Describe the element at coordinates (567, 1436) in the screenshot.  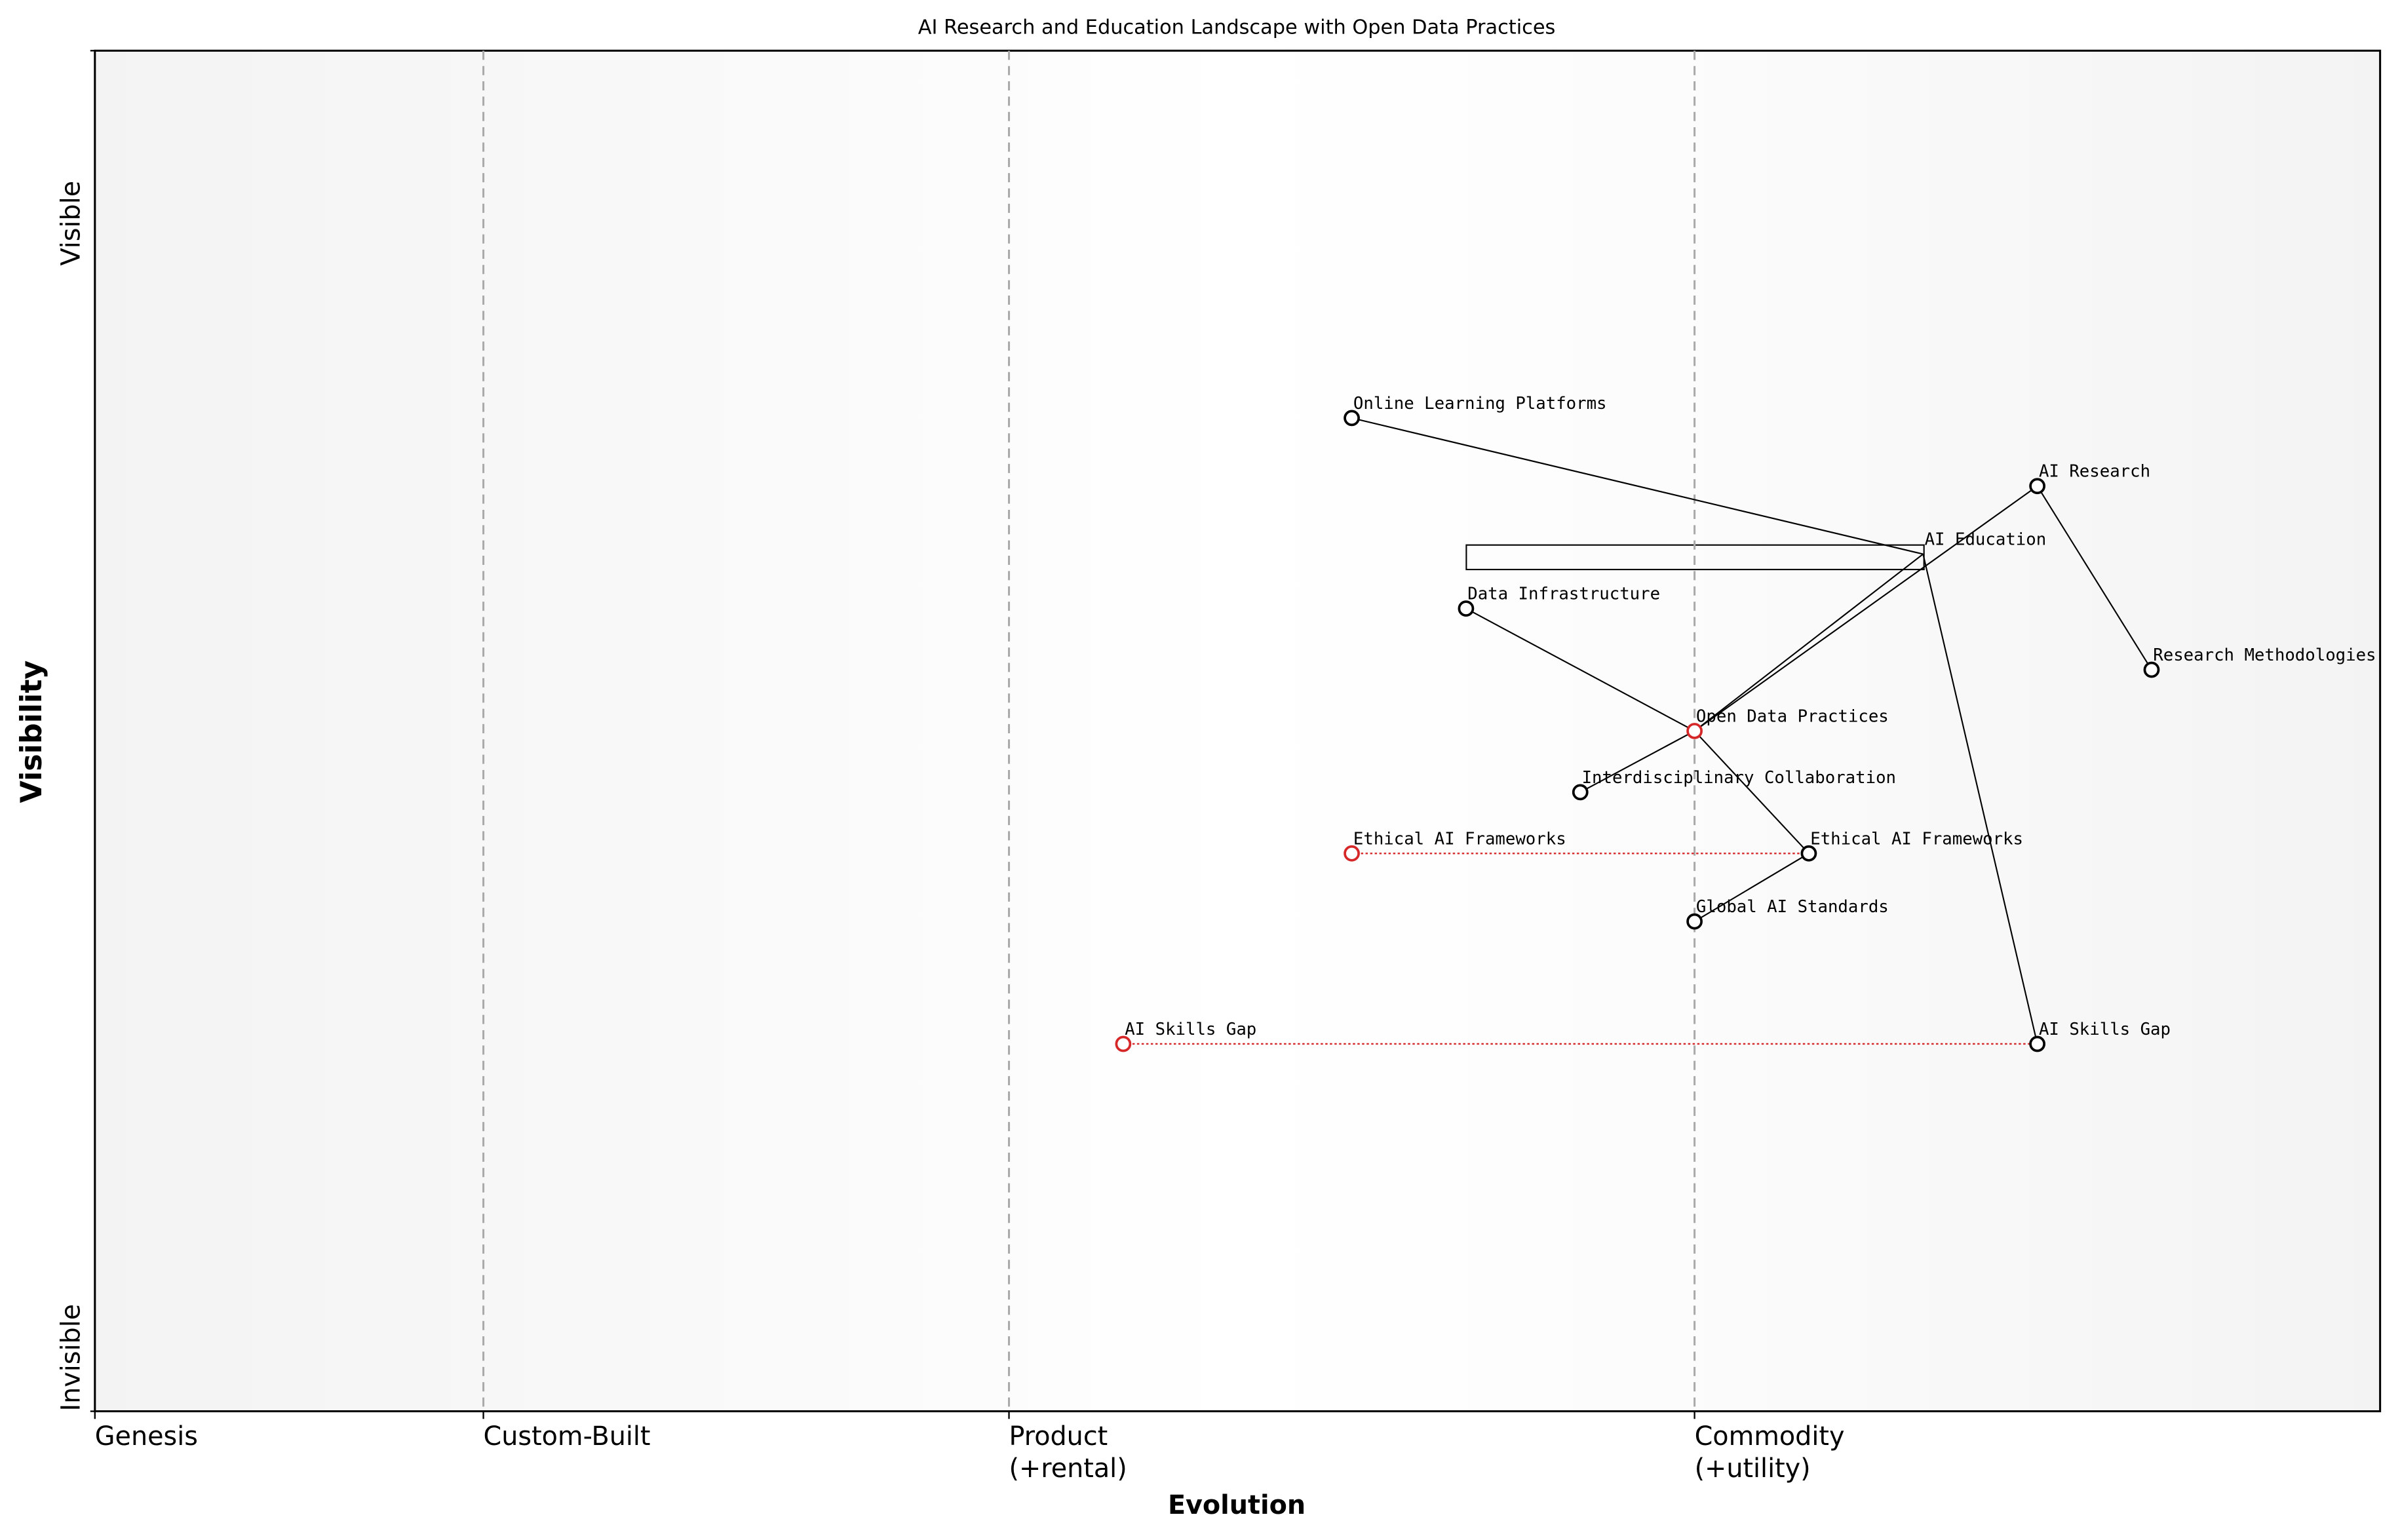
I see `x-tick-label: Custom-Built` at that location.